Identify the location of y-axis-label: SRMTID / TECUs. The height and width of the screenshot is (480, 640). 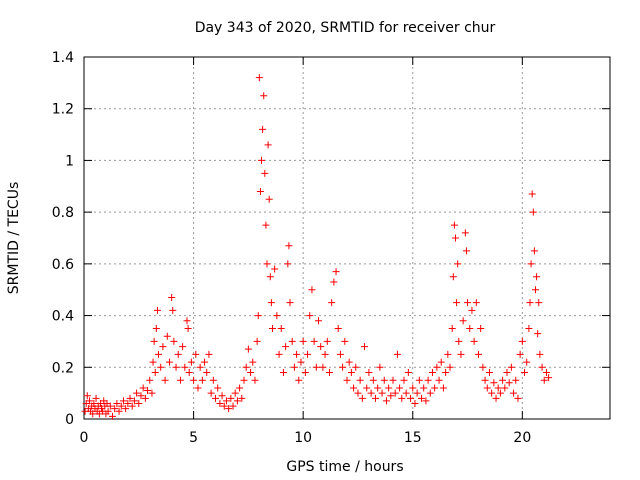
(14, 238).